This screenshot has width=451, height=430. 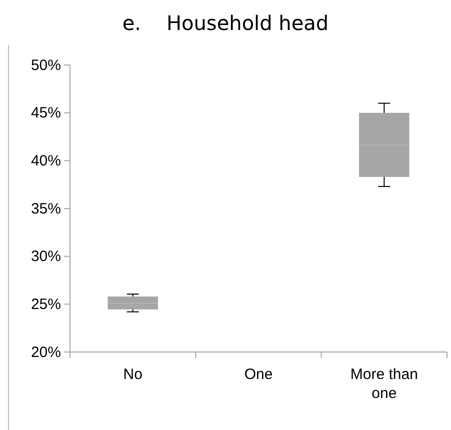 I want to click on chart-title: e. Household head, so click(x=225, y=23).